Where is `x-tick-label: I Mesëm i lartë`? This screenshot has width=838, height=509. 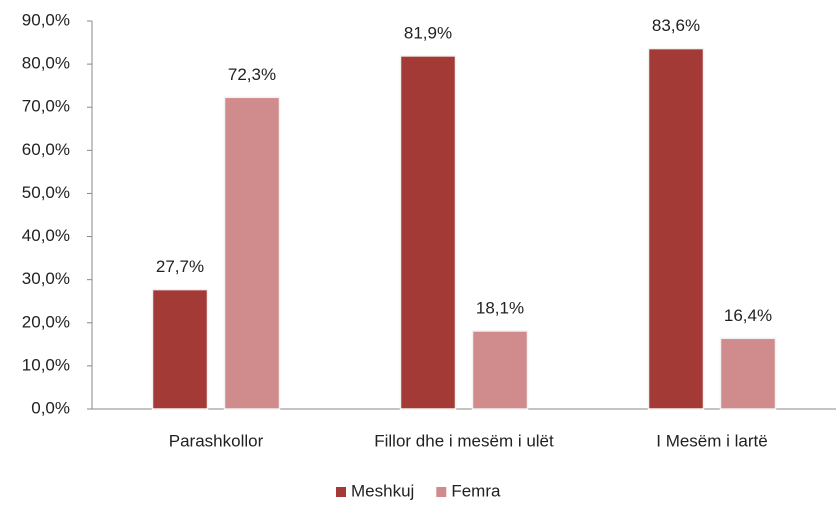
x-tick-label: I Mesëm i lartë is located at coordinates (711, 440).